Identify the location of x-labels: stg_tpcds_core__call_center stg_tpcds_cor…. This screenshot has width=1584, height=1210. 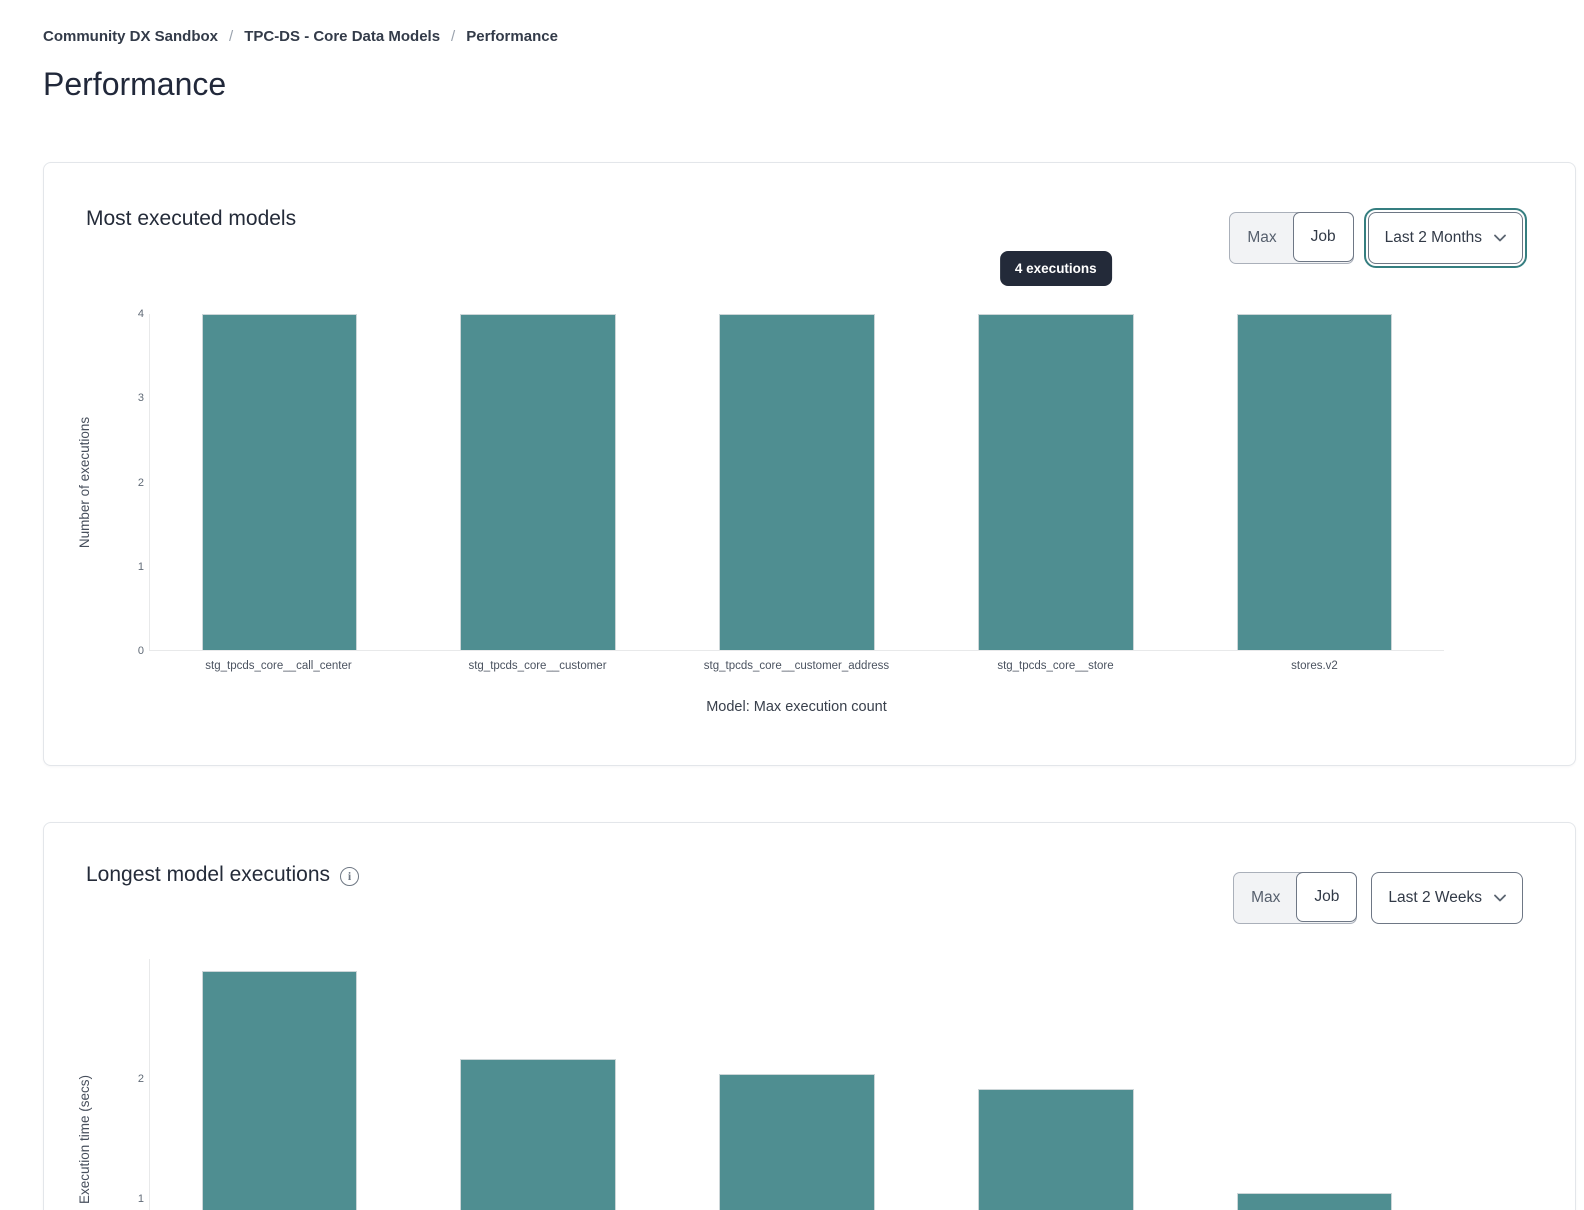
(796, 666).